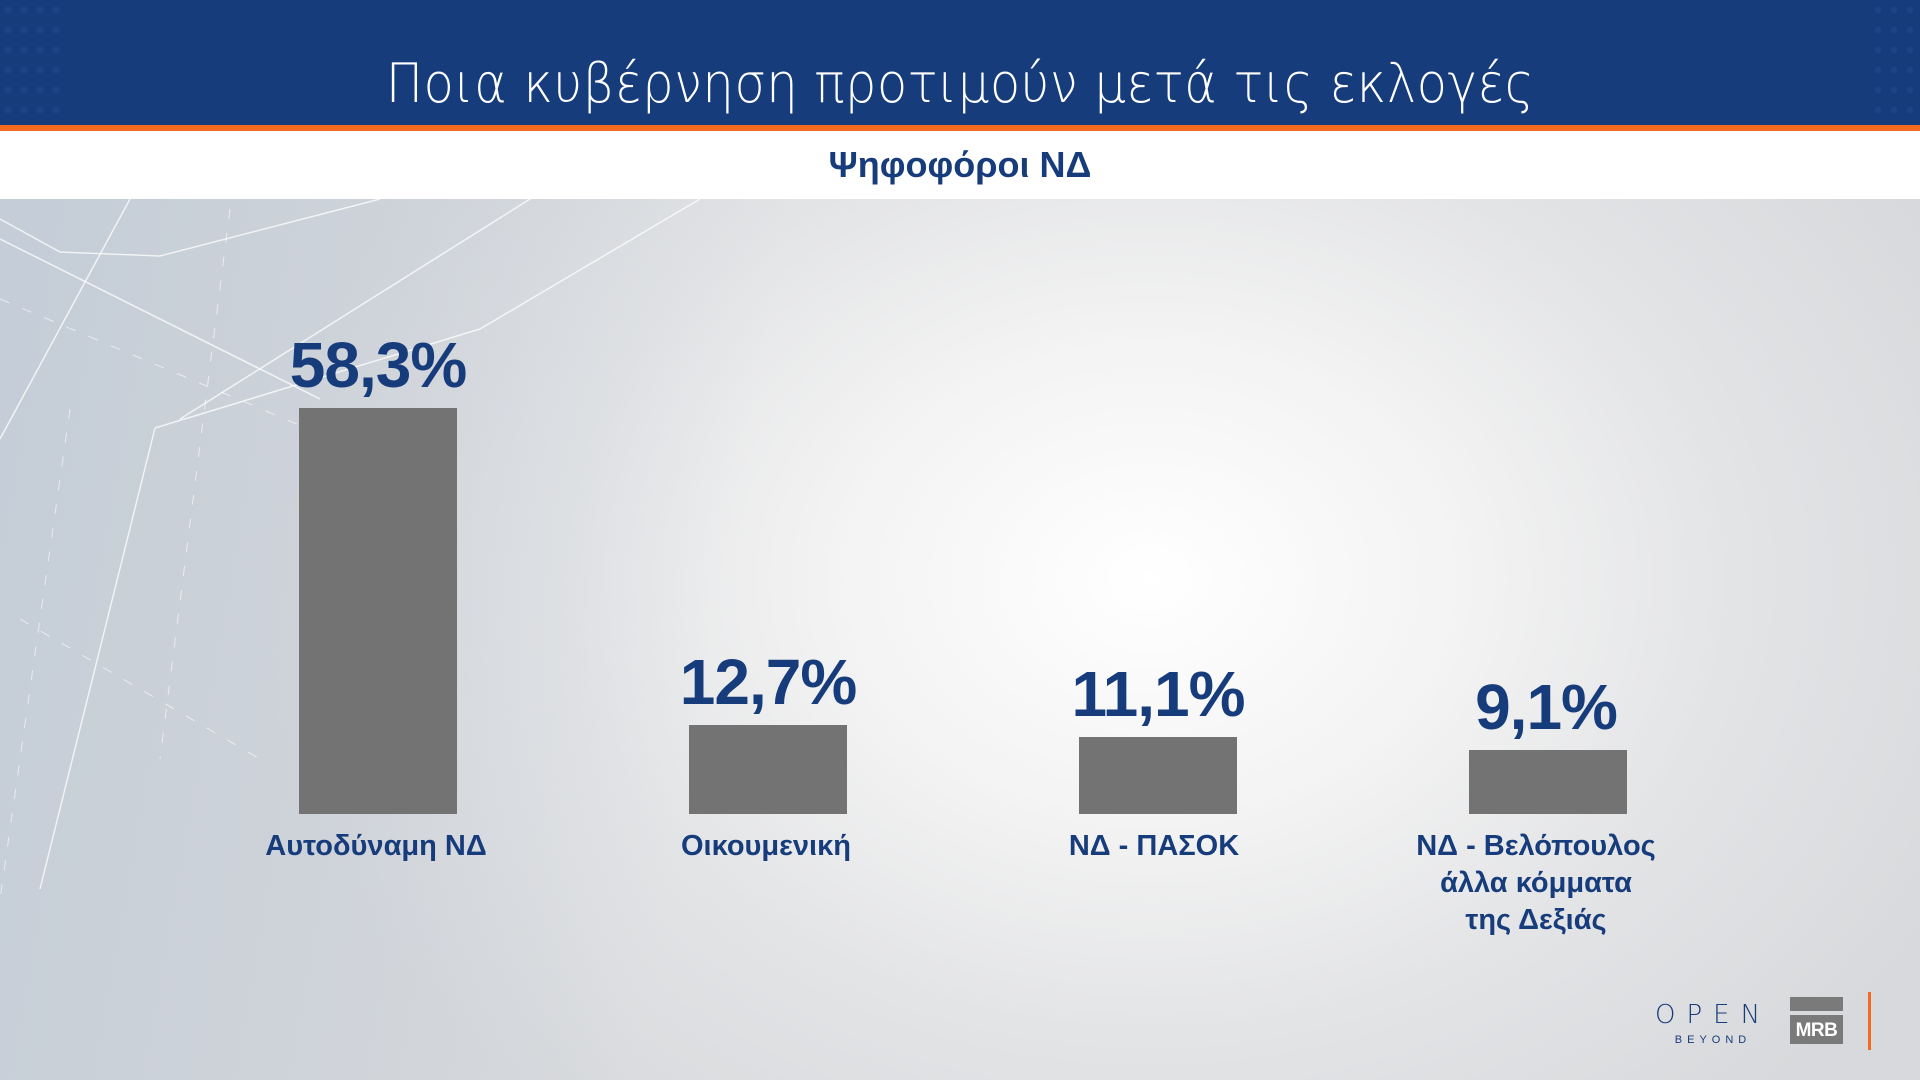 The width and height of the screenshot is (1920, 1080). I want to click on mrb-logo: MRB, so click(1816, 1020).